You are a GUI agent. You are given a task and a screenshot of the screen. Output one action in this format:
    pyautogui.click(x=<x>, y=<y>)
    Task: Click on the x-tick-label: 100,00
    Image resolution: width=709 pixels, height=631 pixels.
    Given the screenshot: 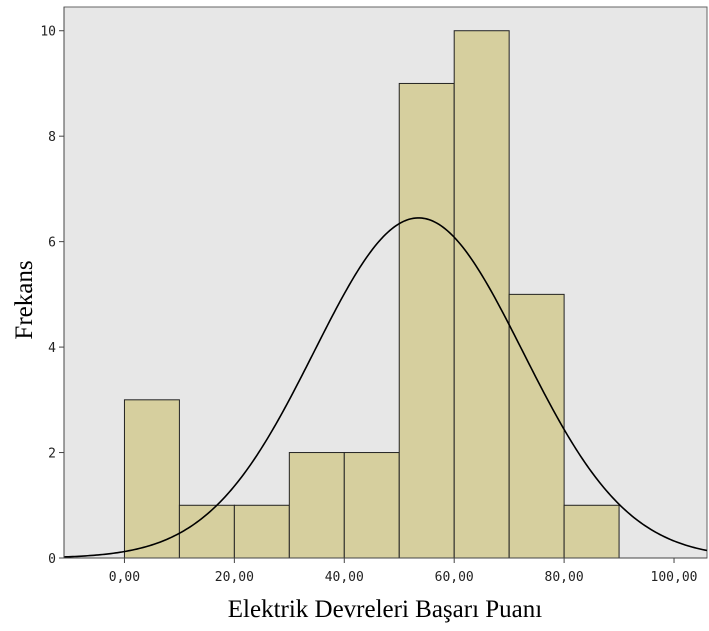 What is the action you would take?
    pyautogui.click(x=674, y=577)
    